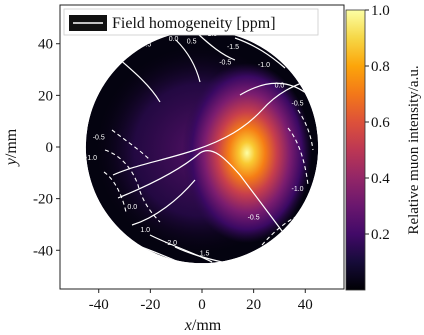 The image size is (424, 335). What do you see at coordinates (194, 23) in the screenshot?
I see `legend-label: Field homogeneity [ppm]` at bounding box center [194, 23].